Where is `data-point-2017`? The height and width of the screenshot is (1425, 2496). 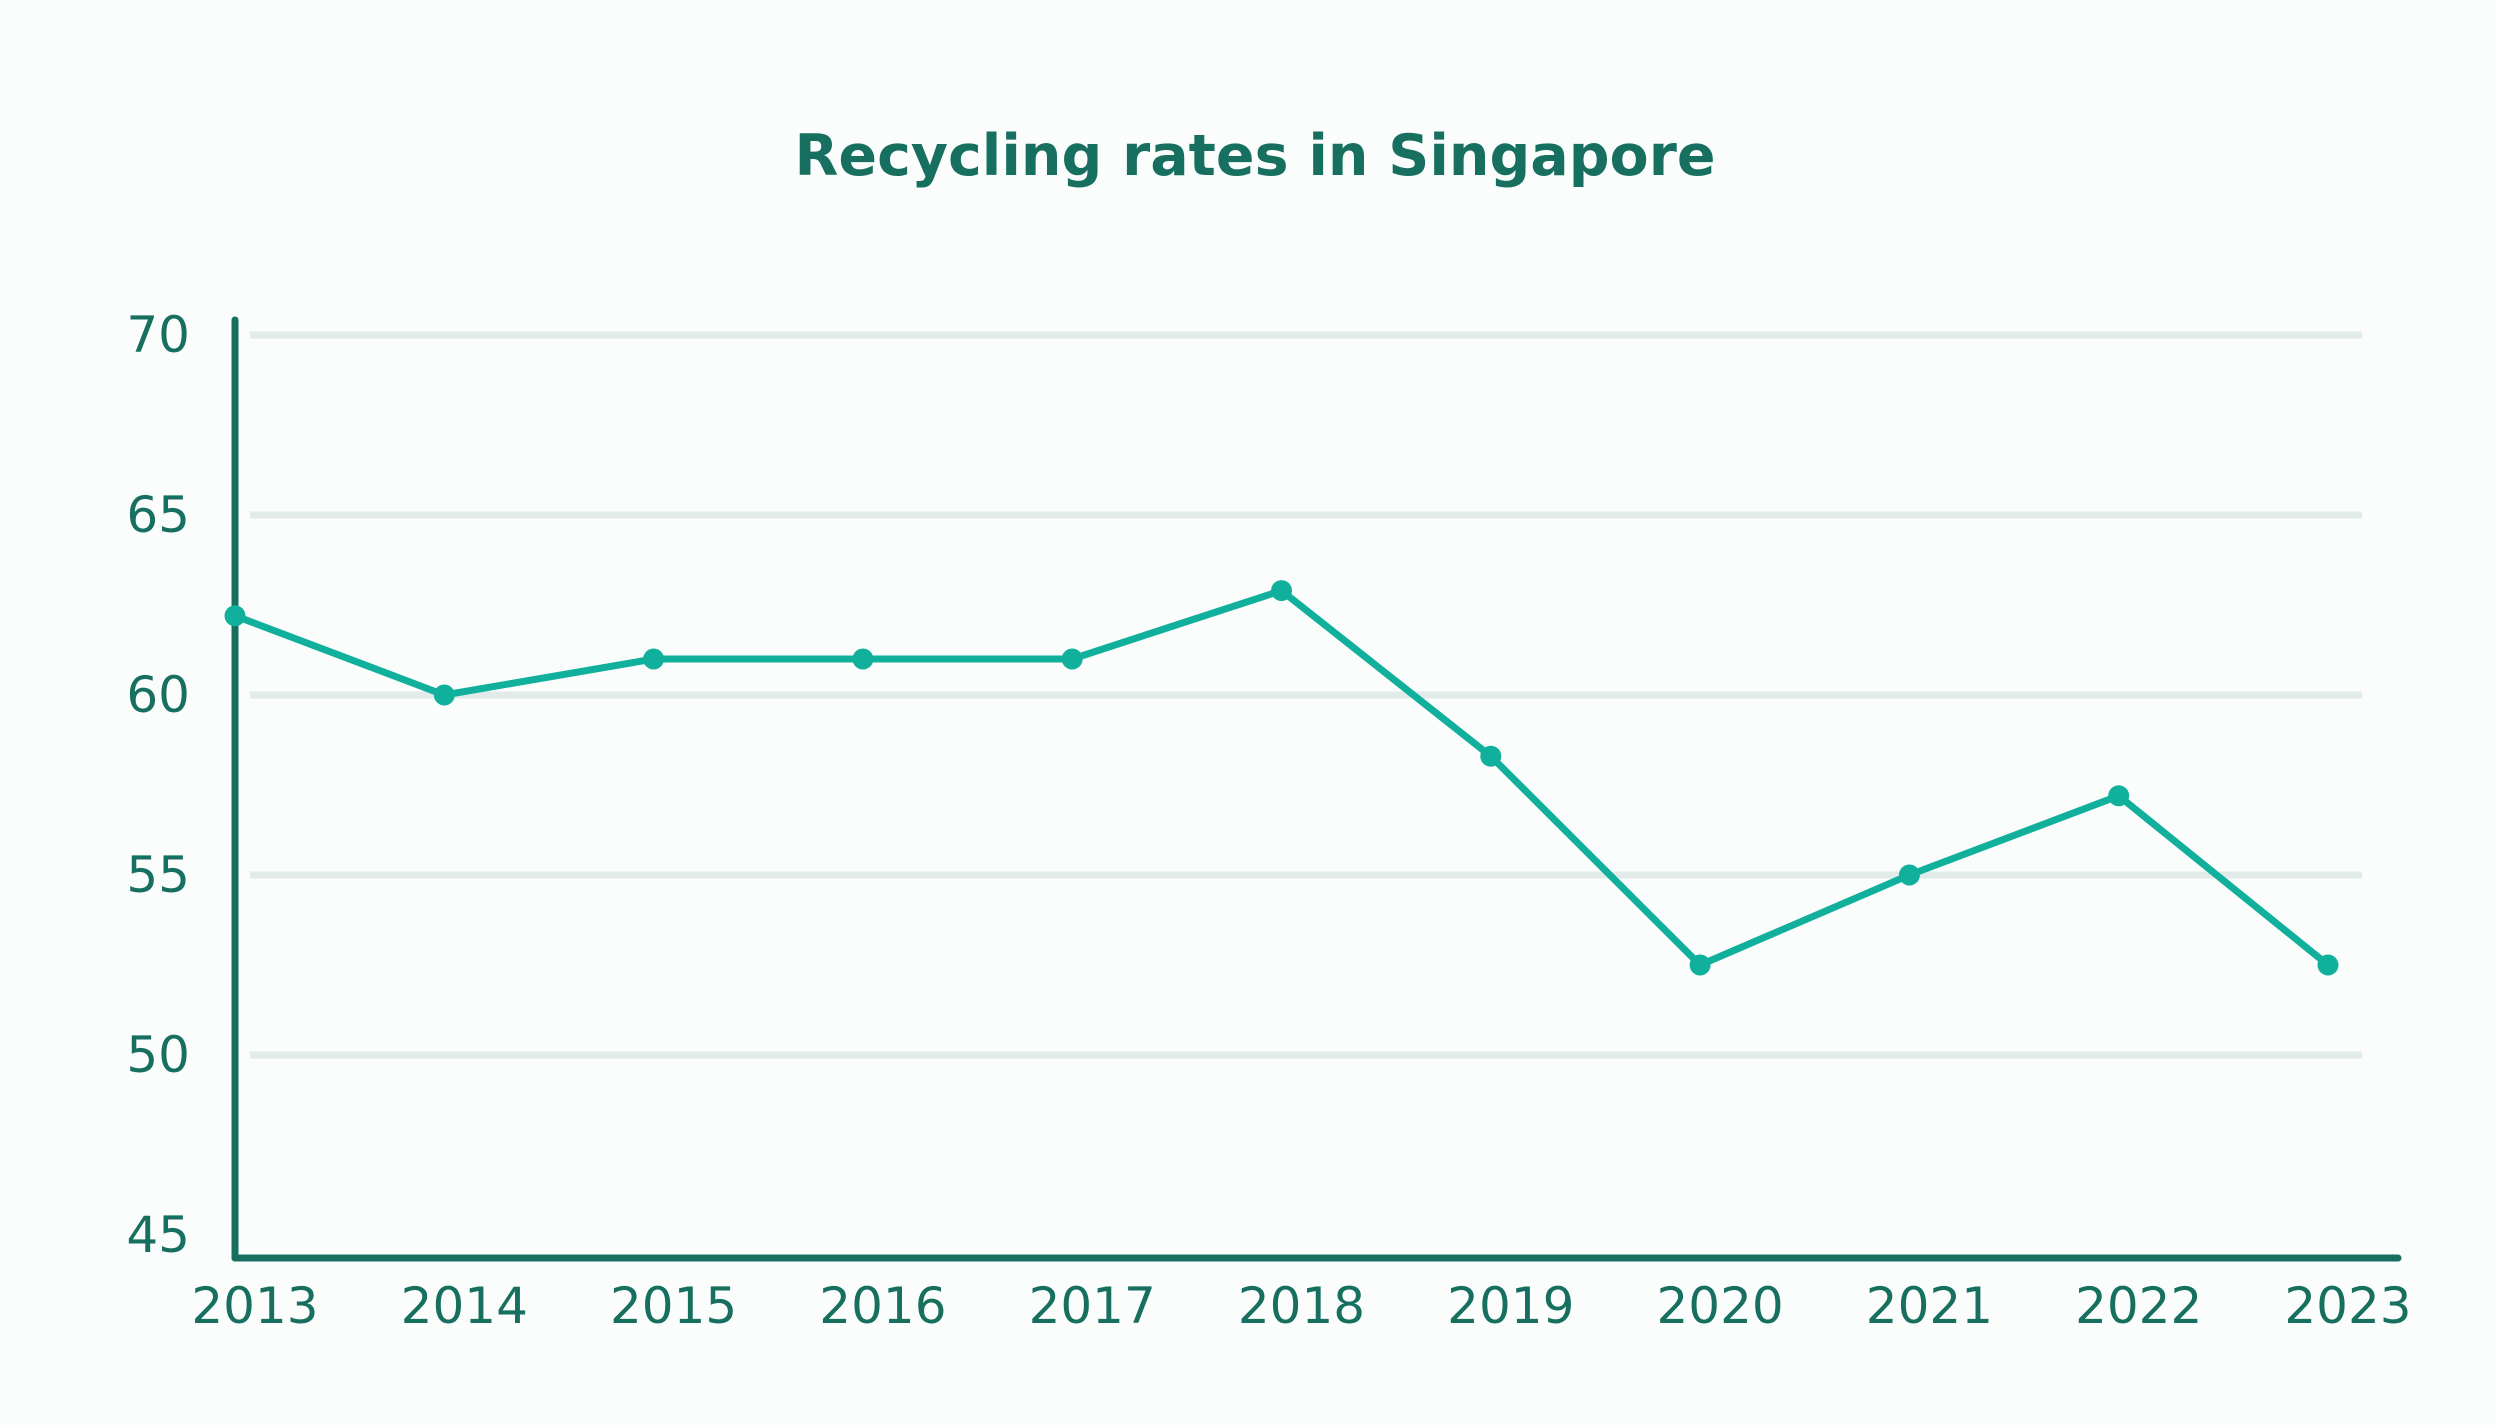
data-point-2017 is located at coordinates (1072, 659).